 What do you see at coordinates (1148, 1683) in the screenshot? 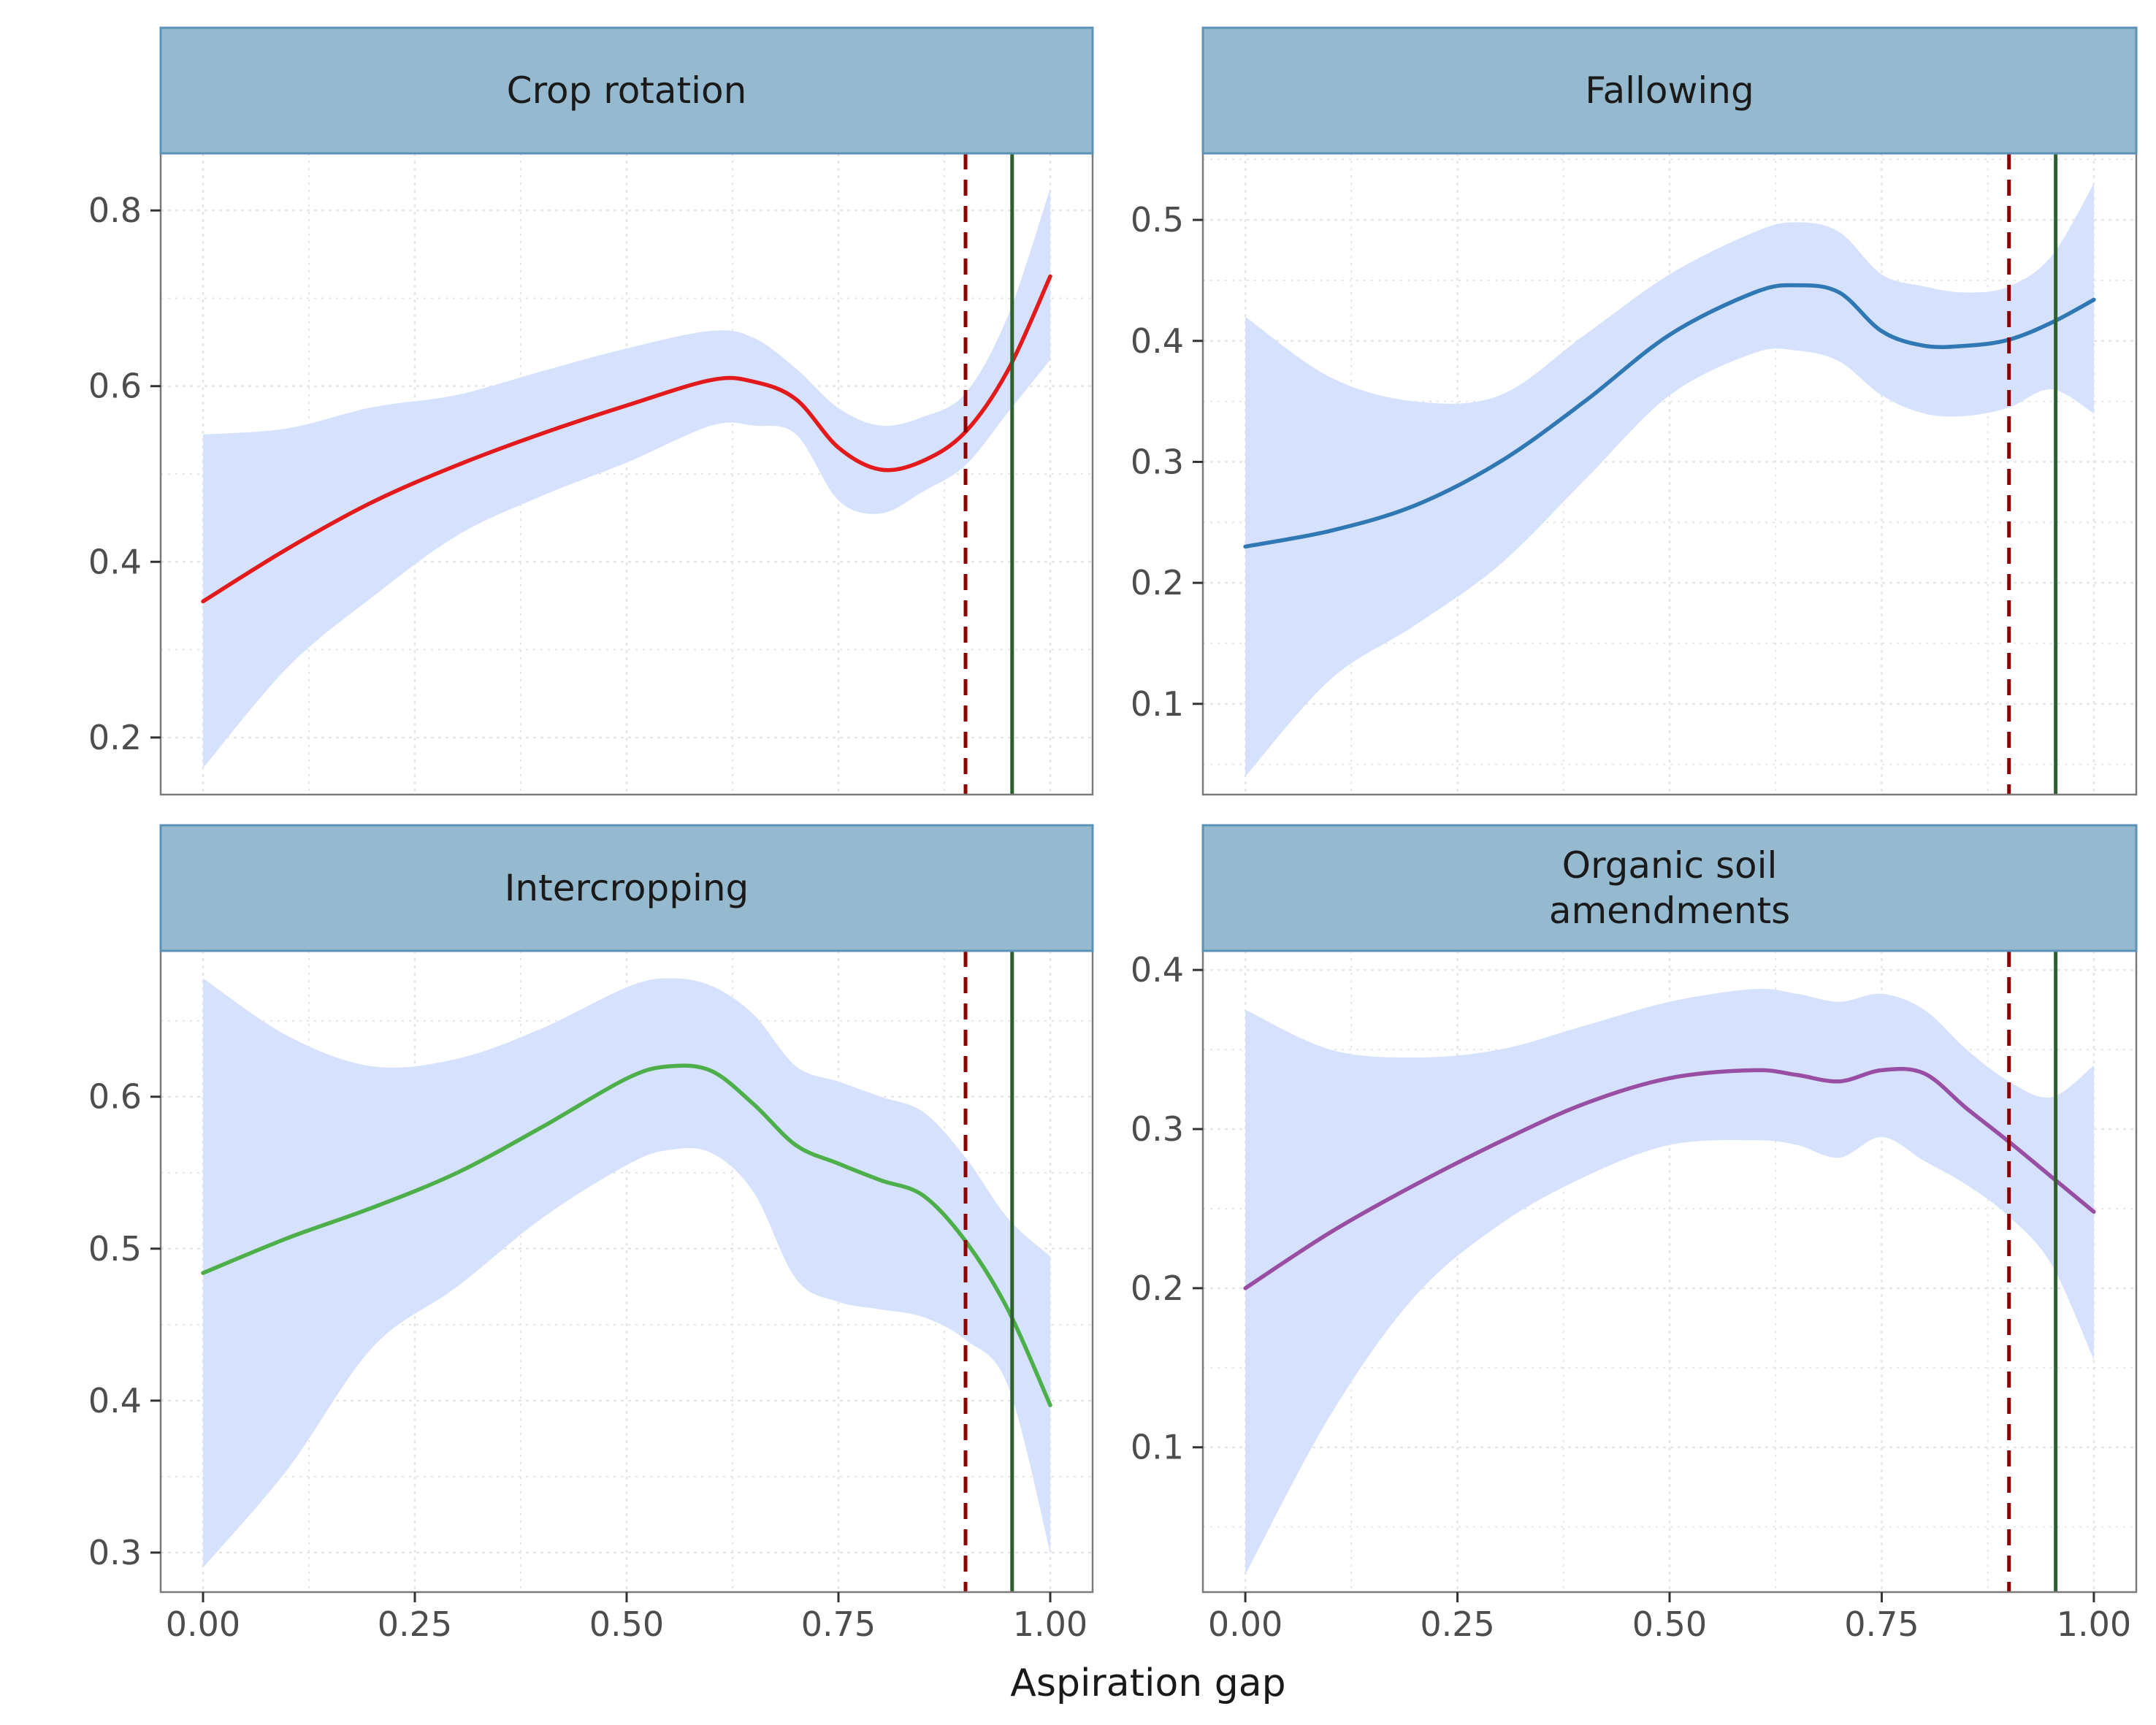
I see `x-axis-title: Aspiration gap` at bounding box center [1148, 1683].